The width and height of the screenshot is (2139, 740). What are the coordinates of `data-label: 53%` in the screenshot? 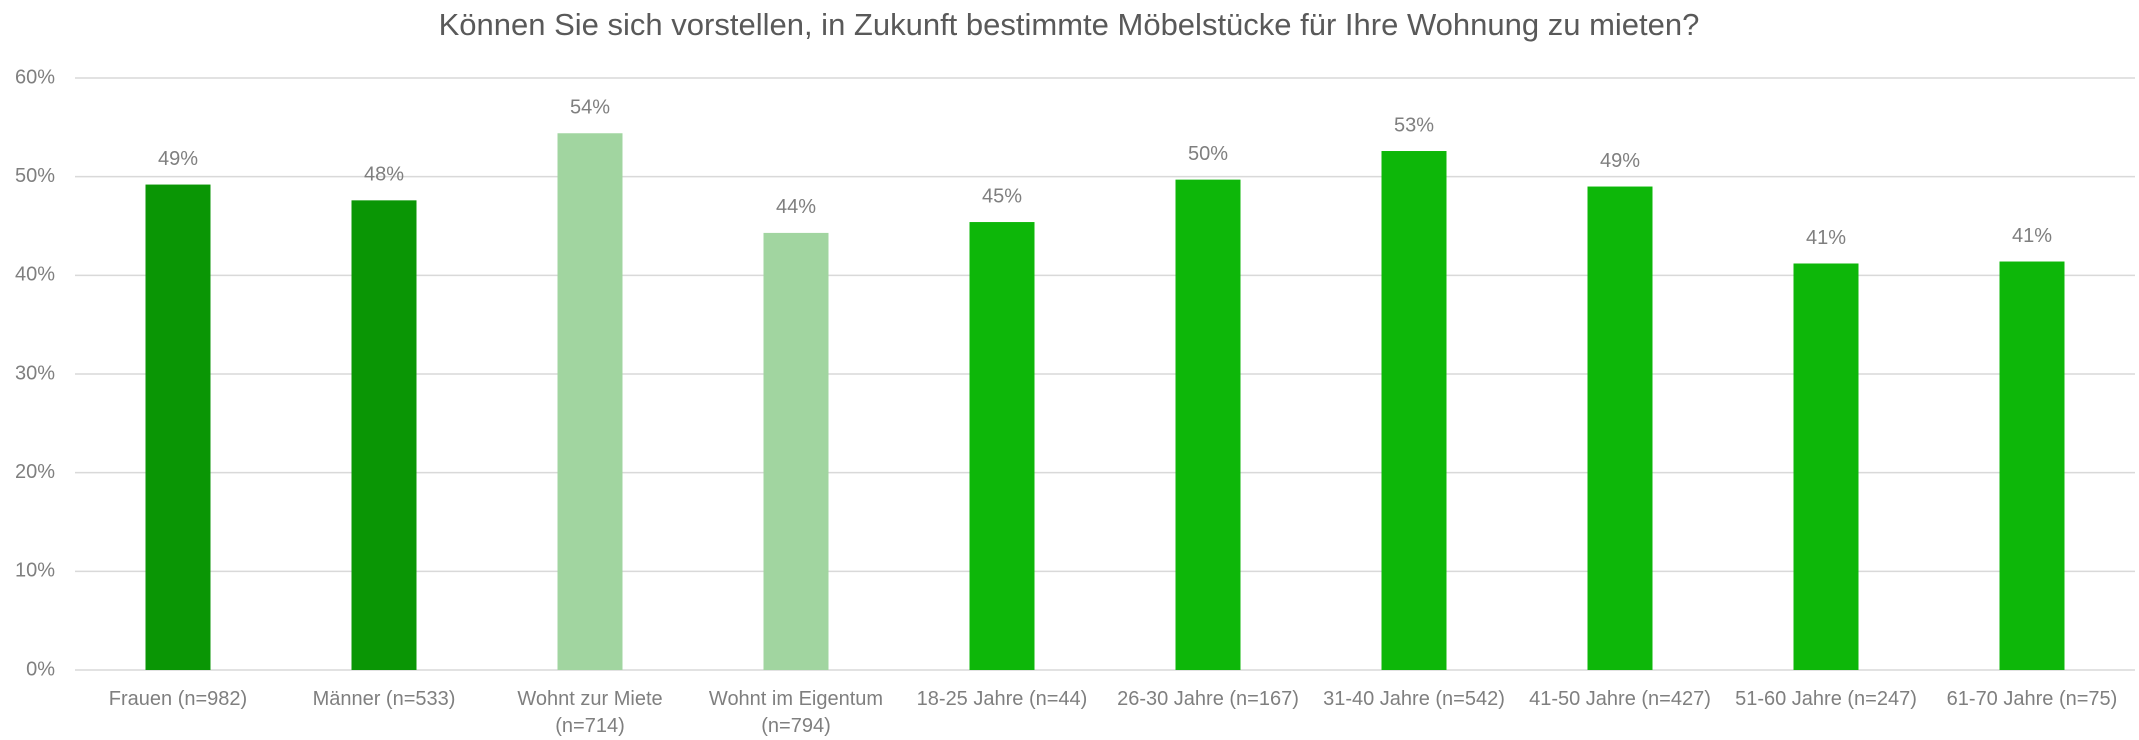 It's located at (1414, 125).